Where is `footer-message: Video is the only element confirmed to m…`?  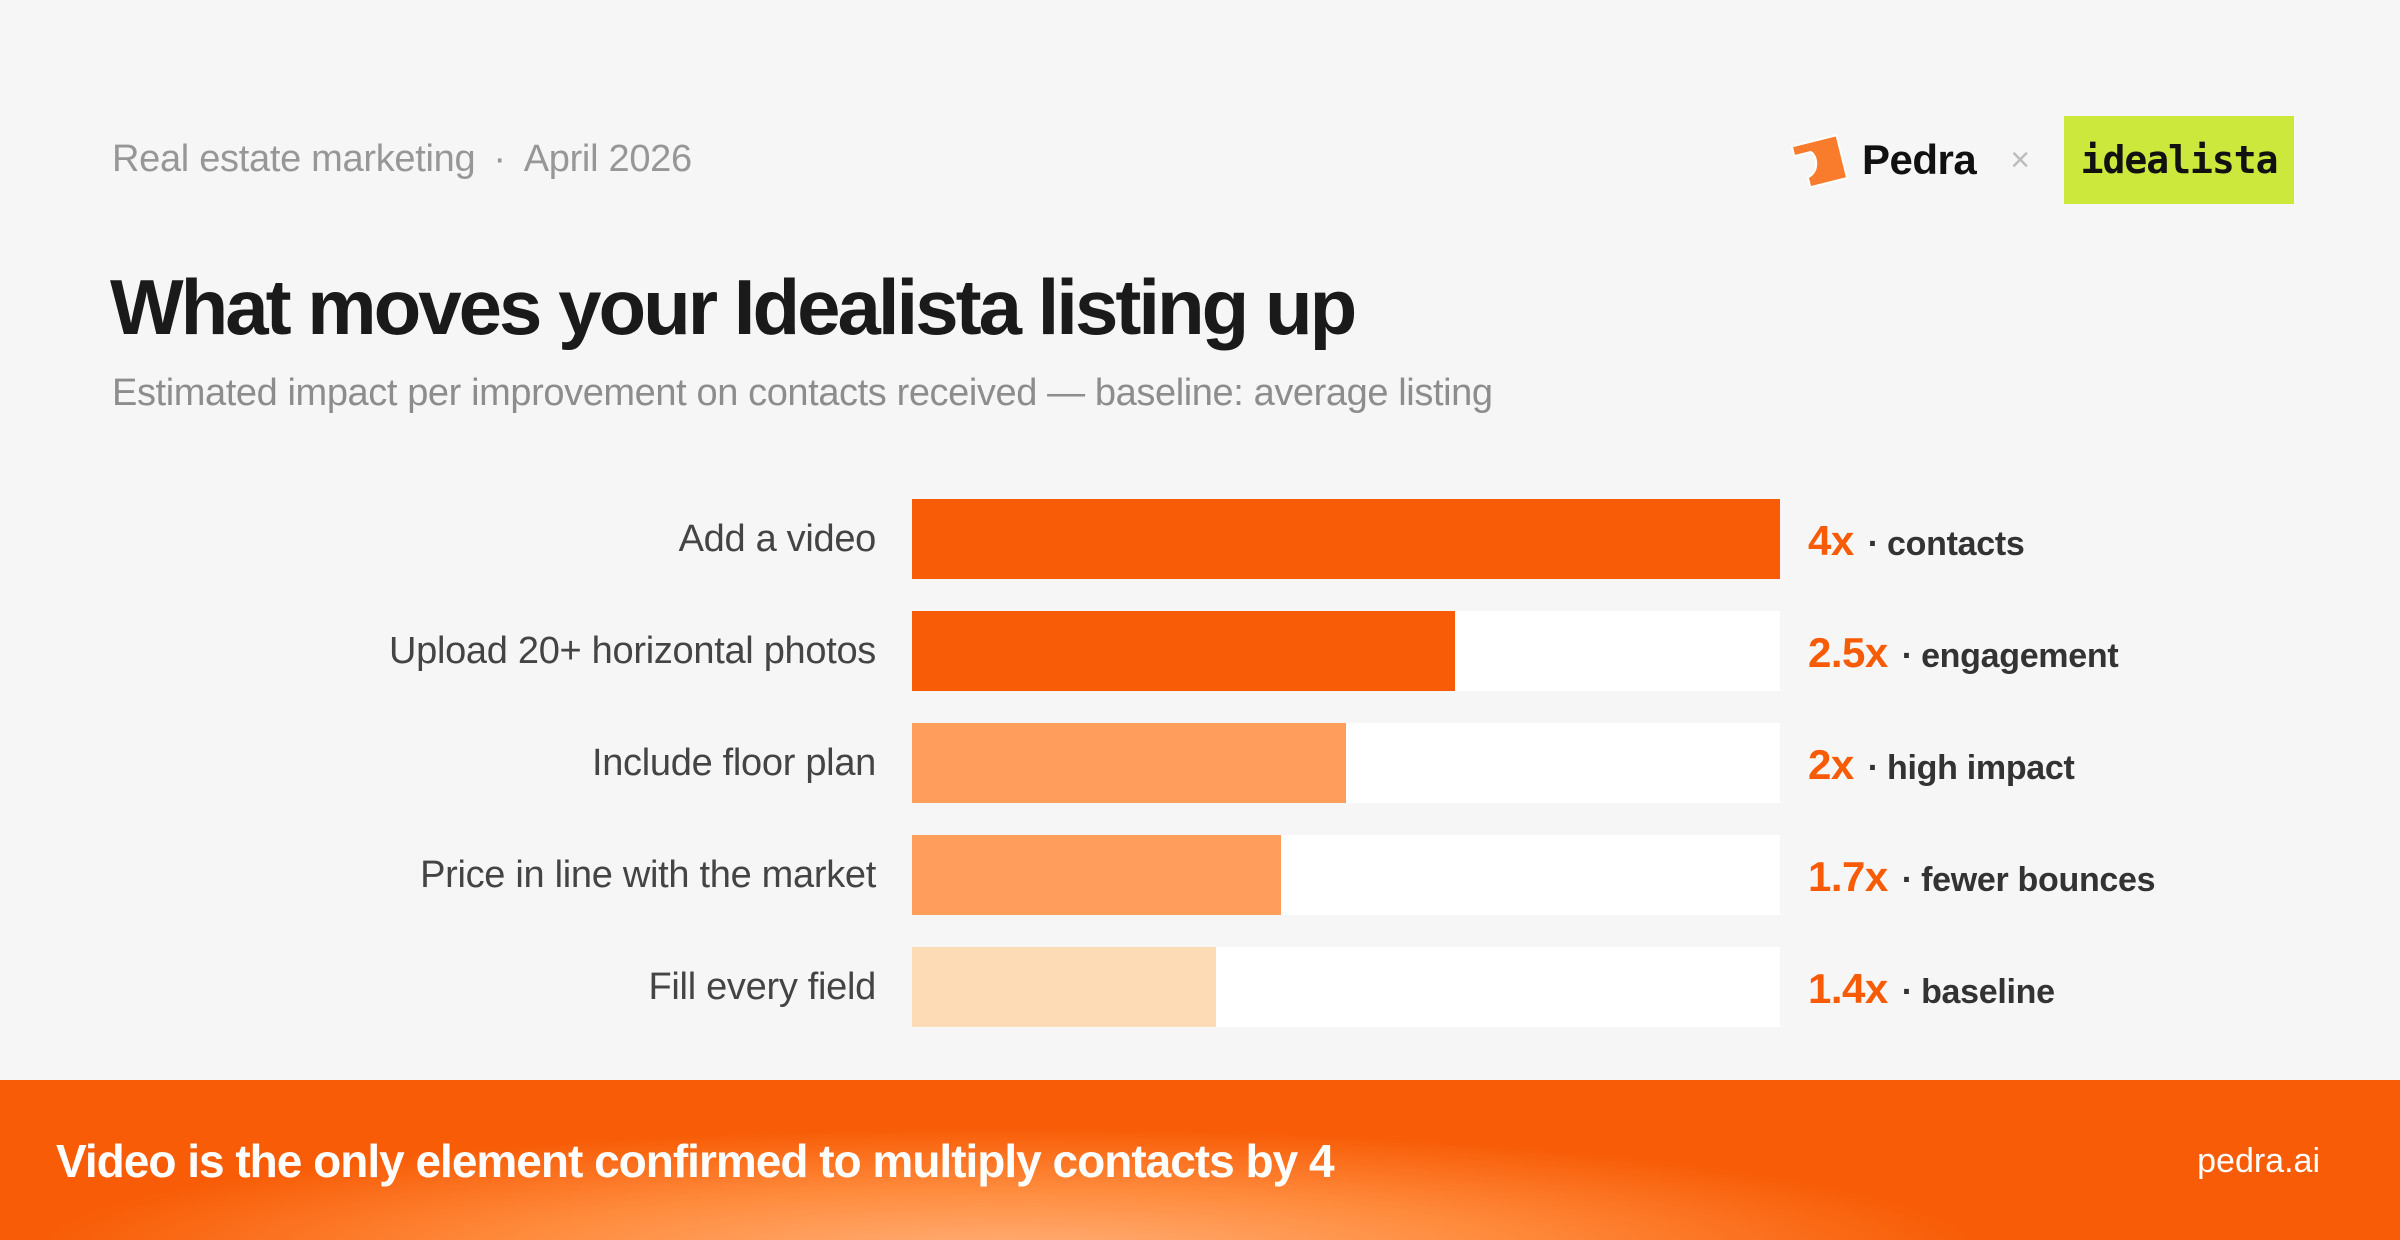
footer-message: Video is the only element confirmed to m… is located at coordinates (695, 1161).